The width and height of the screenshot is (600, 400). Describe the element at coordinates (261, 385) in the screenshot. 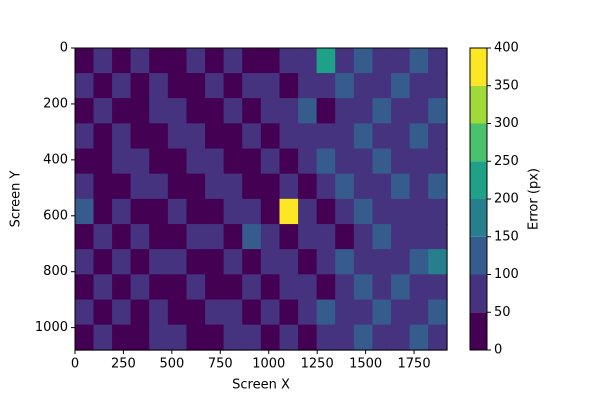

I see `x-axis-label: Screen X` at that location.